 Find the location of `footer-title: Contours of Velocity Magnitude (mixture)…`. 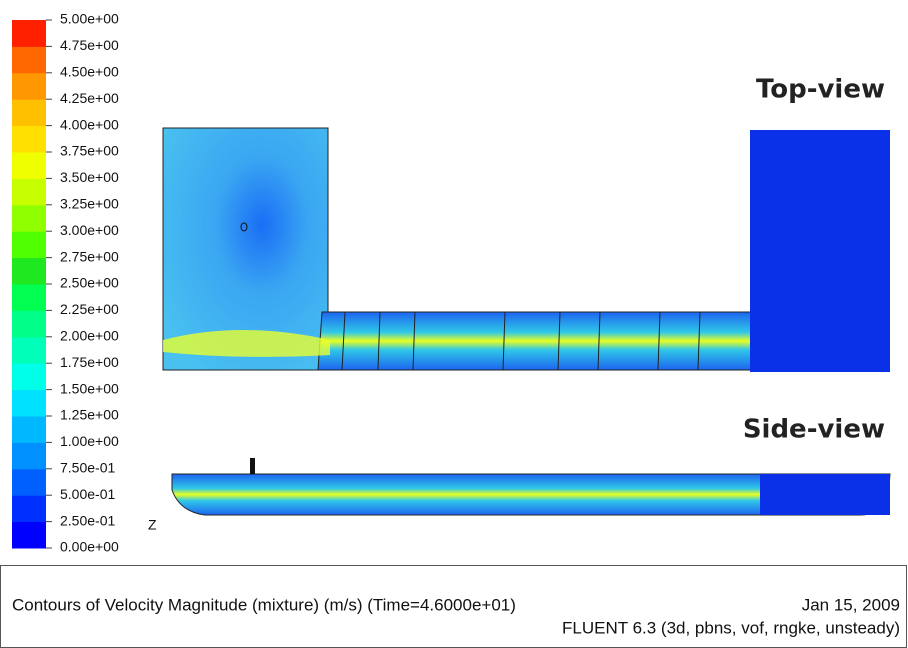

footer-title: Contours of Velocity Magnitude (mixture)… is located at coordinates (264, 604).